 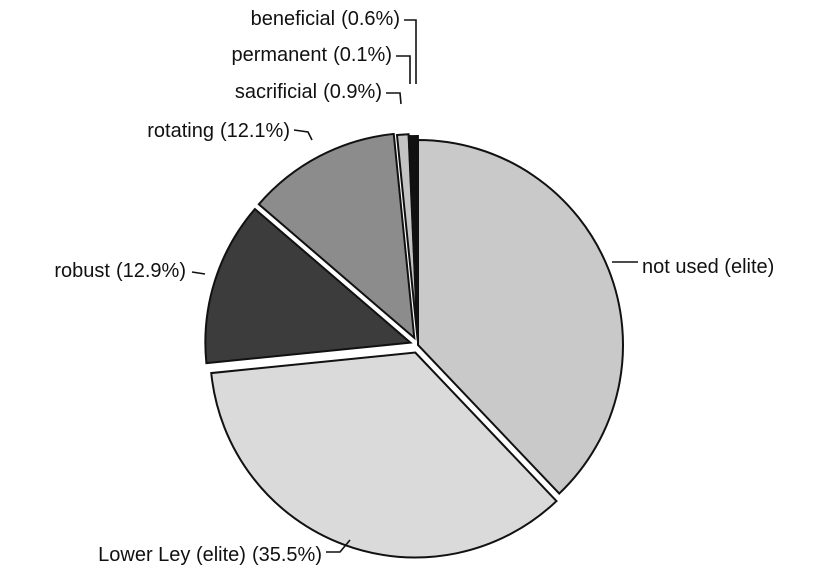 I want to click on category-label: beneficial, so click(x=293, y=19).